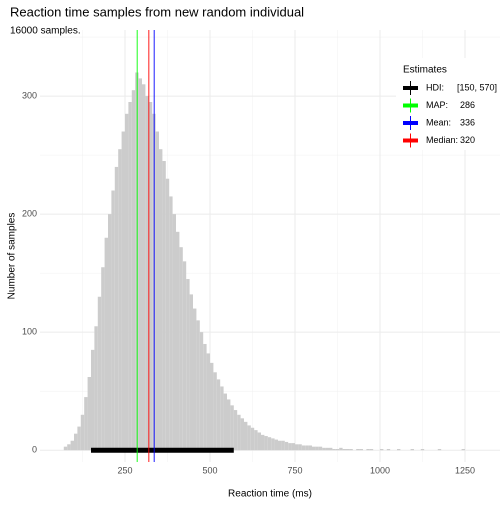 The width and height of the screenshot is (504, 509). What do you see at coordinates (124, 470) in the screenshot?
I see `x-tick-label: 250` at bounding box center [124, 470].